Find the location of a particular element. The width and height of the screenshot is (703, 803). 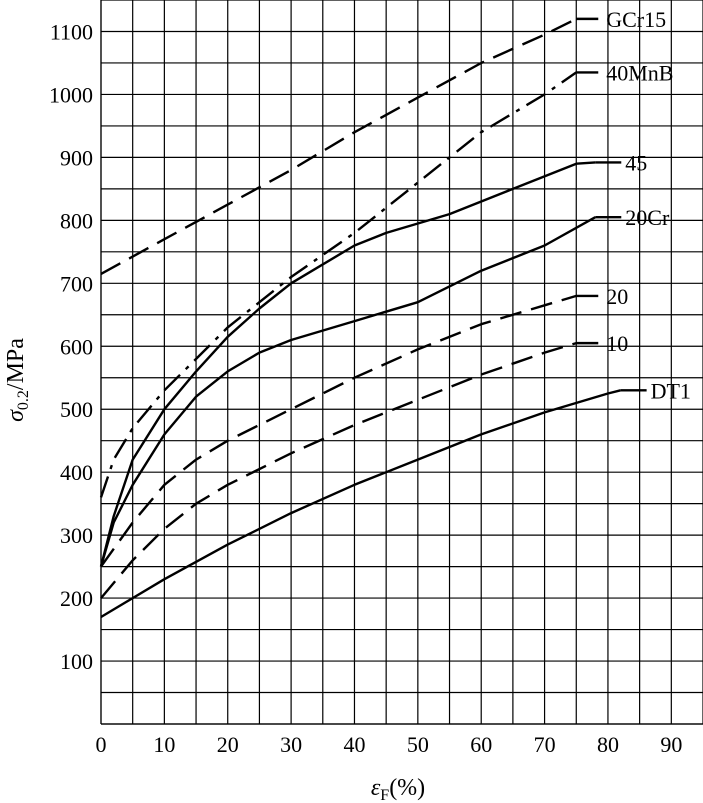

x-axis-subscript: F is located at coordinates (384, 795).